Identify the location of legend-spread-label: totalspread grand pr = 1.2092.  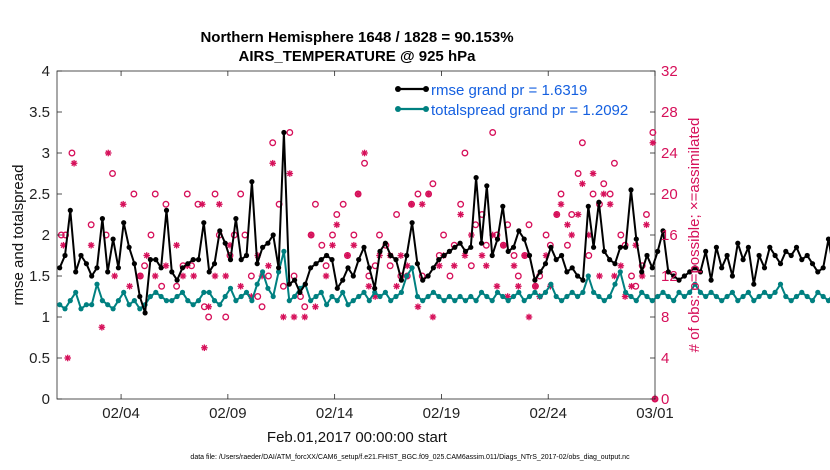
(529, 110).